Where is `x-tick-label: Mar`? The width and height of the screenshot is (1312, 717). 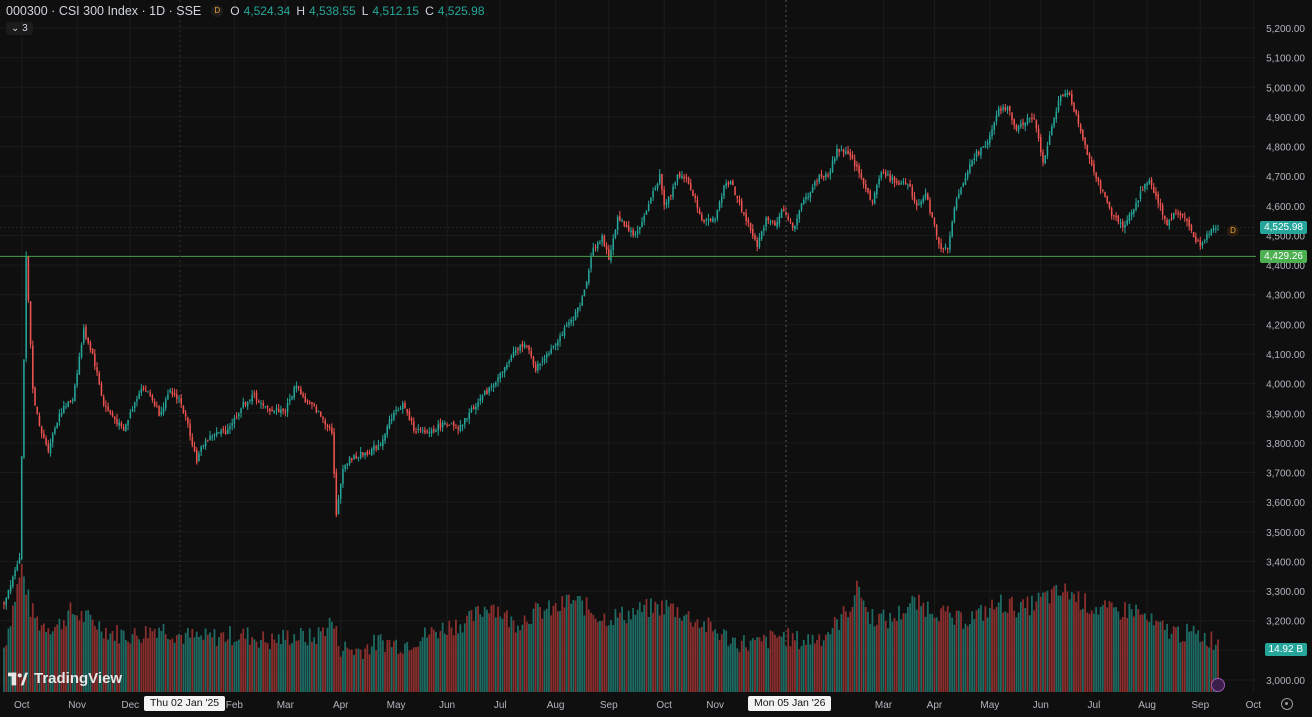
x-tick-label: Mar is located at coordinates (286, 705).